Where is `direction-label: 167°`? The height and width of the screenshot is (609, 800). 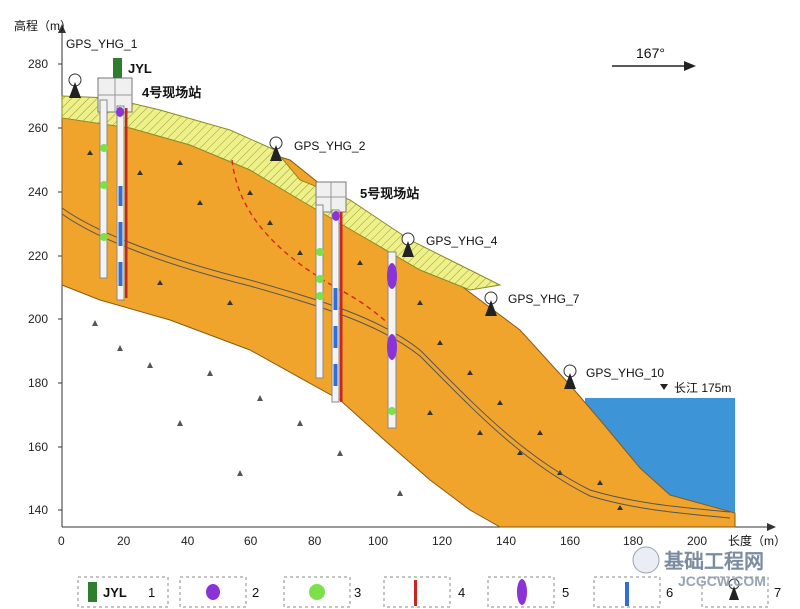 direction-label: 167° is located at coordinates (650, 53).